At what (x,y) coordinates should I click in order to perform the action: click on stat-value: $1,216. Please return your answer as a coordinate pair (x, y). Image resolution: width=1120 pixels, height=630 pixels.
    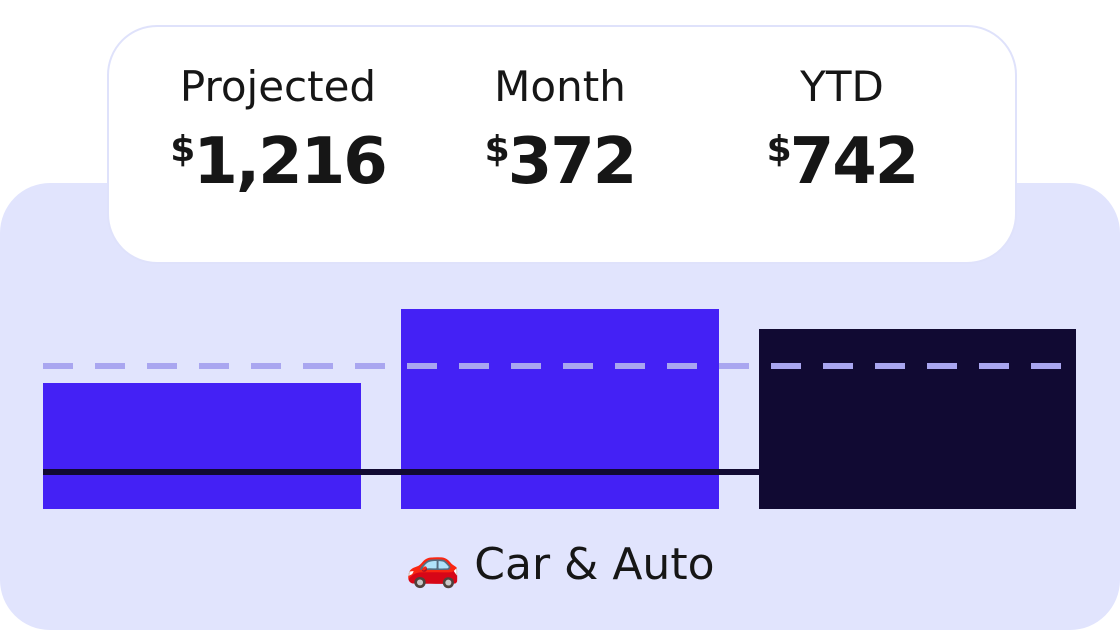
    Looking at the image, I should click on (279, 162).